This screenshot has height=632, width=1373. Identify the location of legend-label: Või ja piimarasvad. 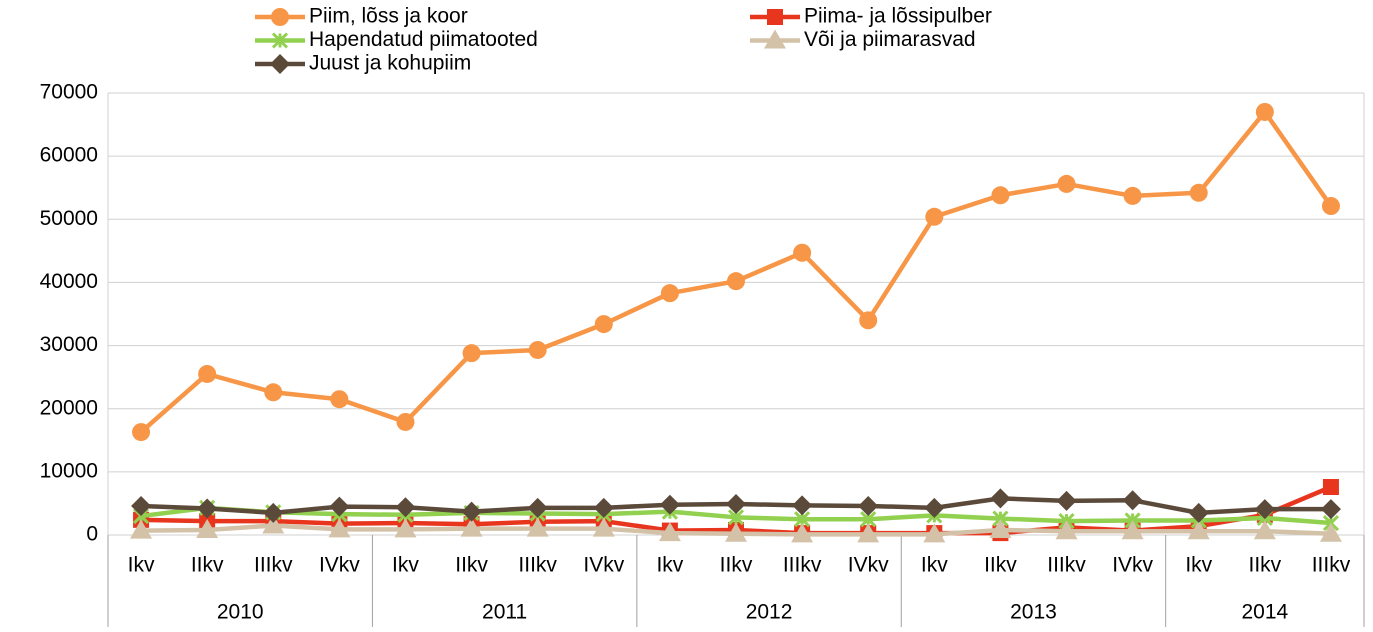
(890, 39).